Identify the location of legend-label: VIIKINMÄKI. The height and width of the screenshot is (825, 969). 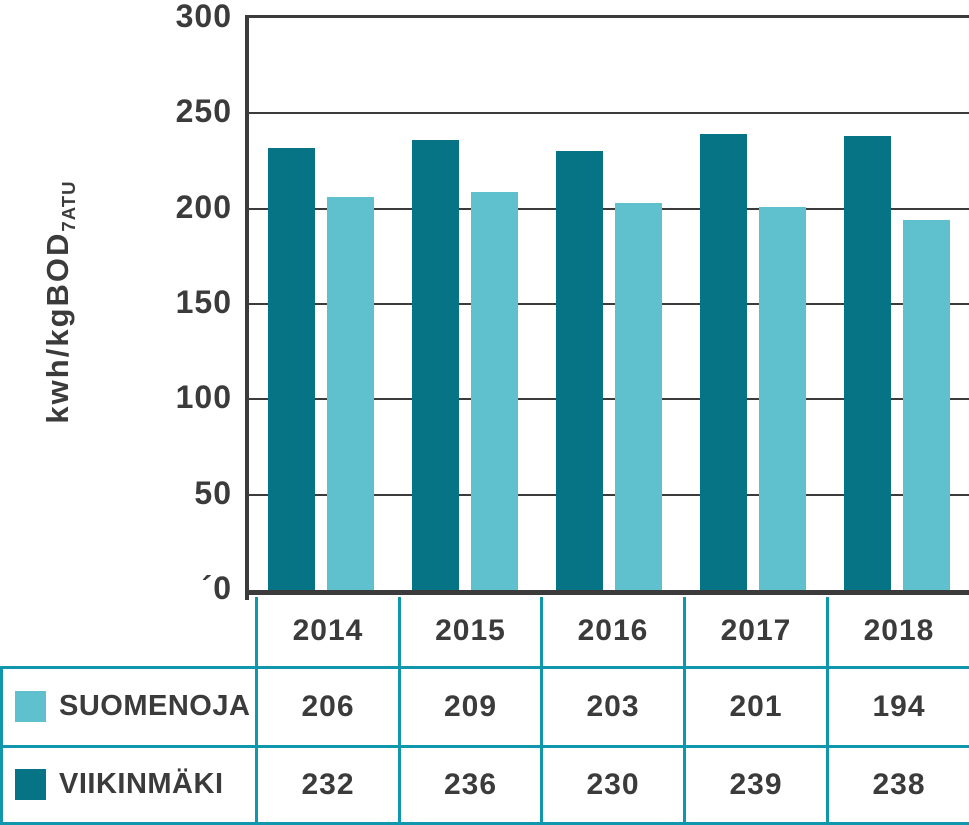
(141, 784).